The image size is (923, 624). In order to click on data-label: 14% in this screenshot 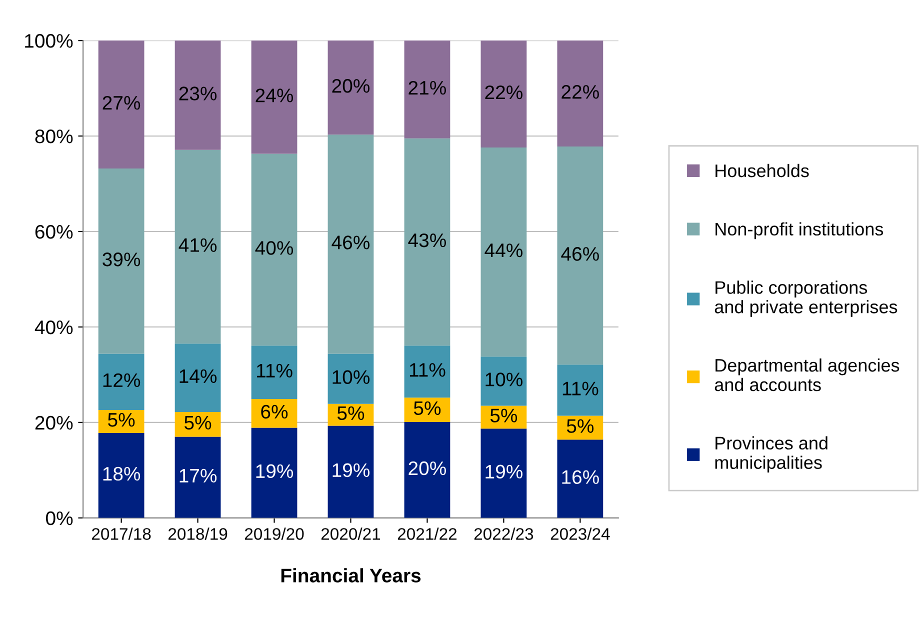, I will do `click(198, 376)`.